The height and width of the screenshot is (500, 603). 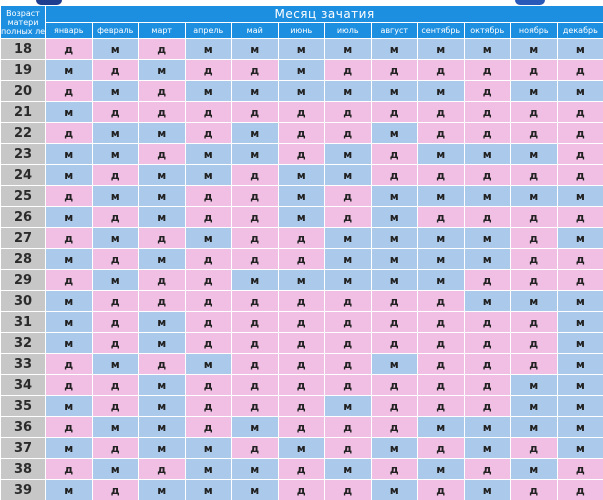 What do you see at coordinates (23, 70) in the screenshot?
I see `mother-age-cell: 19` at bounding box center [23, 70].